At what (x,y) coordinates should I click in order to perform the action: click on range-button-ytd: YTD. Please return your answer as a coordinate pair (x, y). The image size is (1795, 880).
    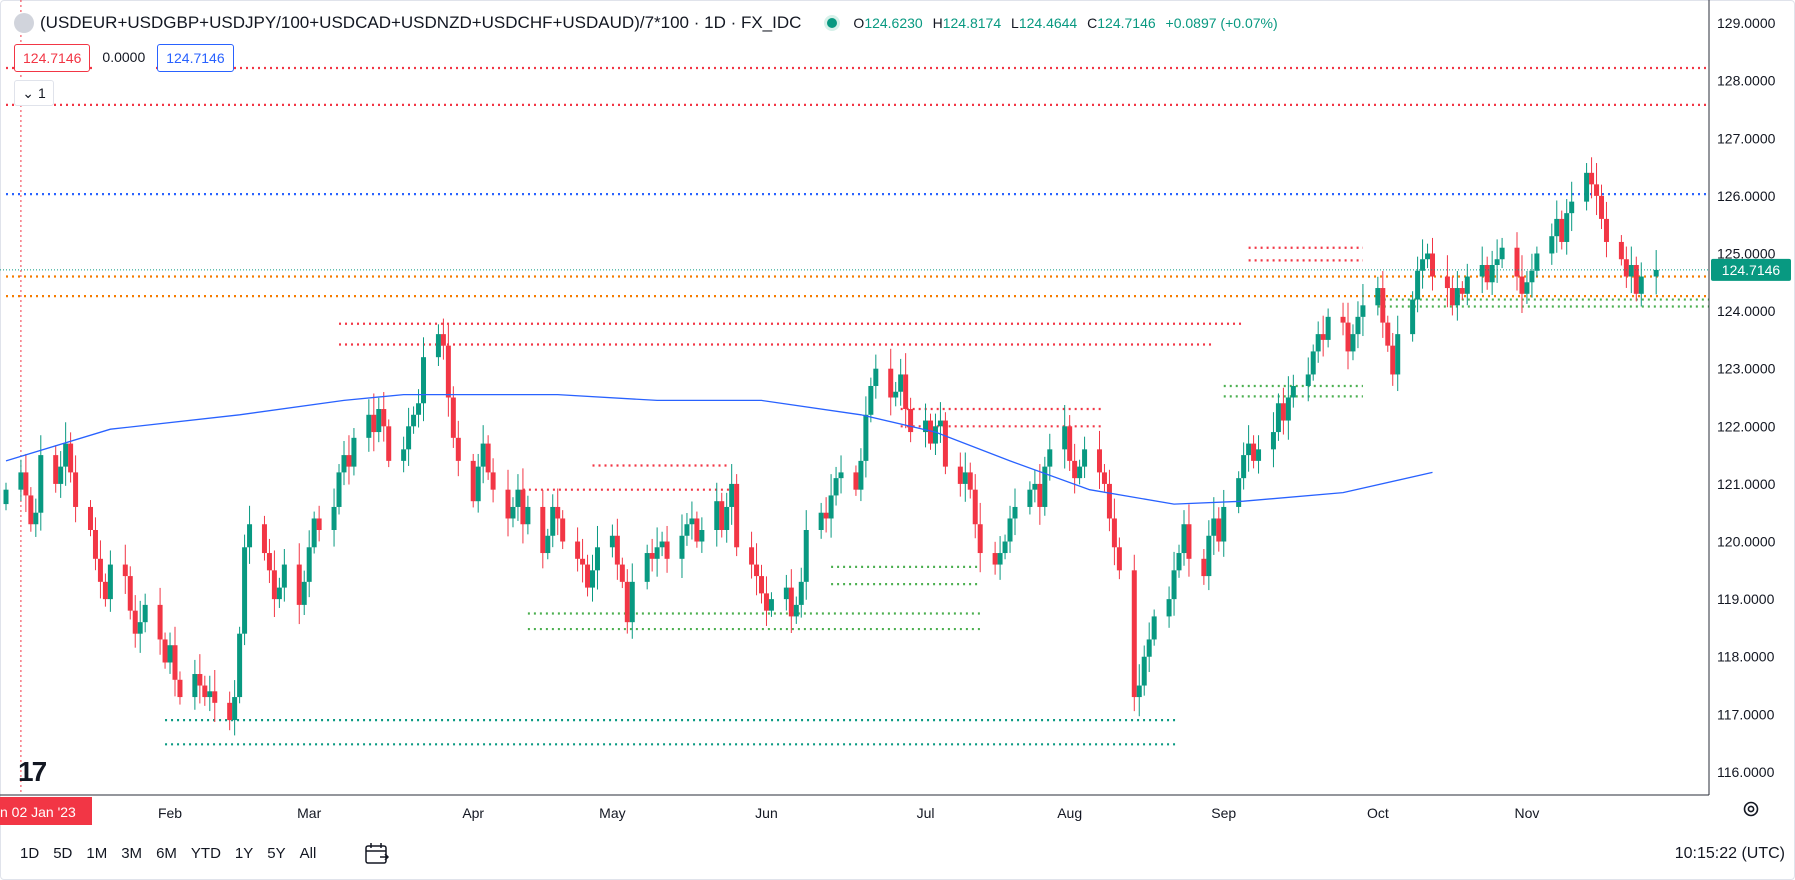
    Looking at the image, I should click on (205, 853).